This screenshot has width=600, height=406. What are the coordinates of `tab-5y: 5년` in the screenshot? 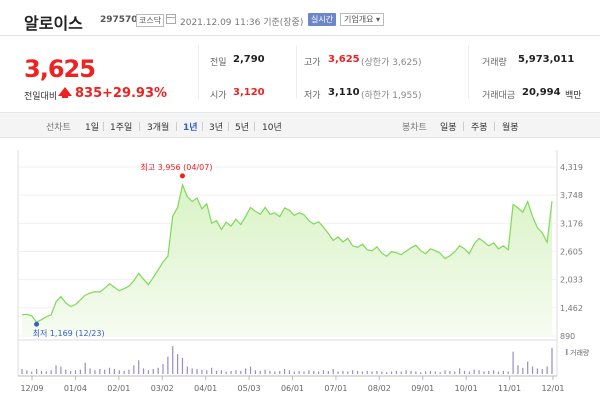 It's located at (242, 128).